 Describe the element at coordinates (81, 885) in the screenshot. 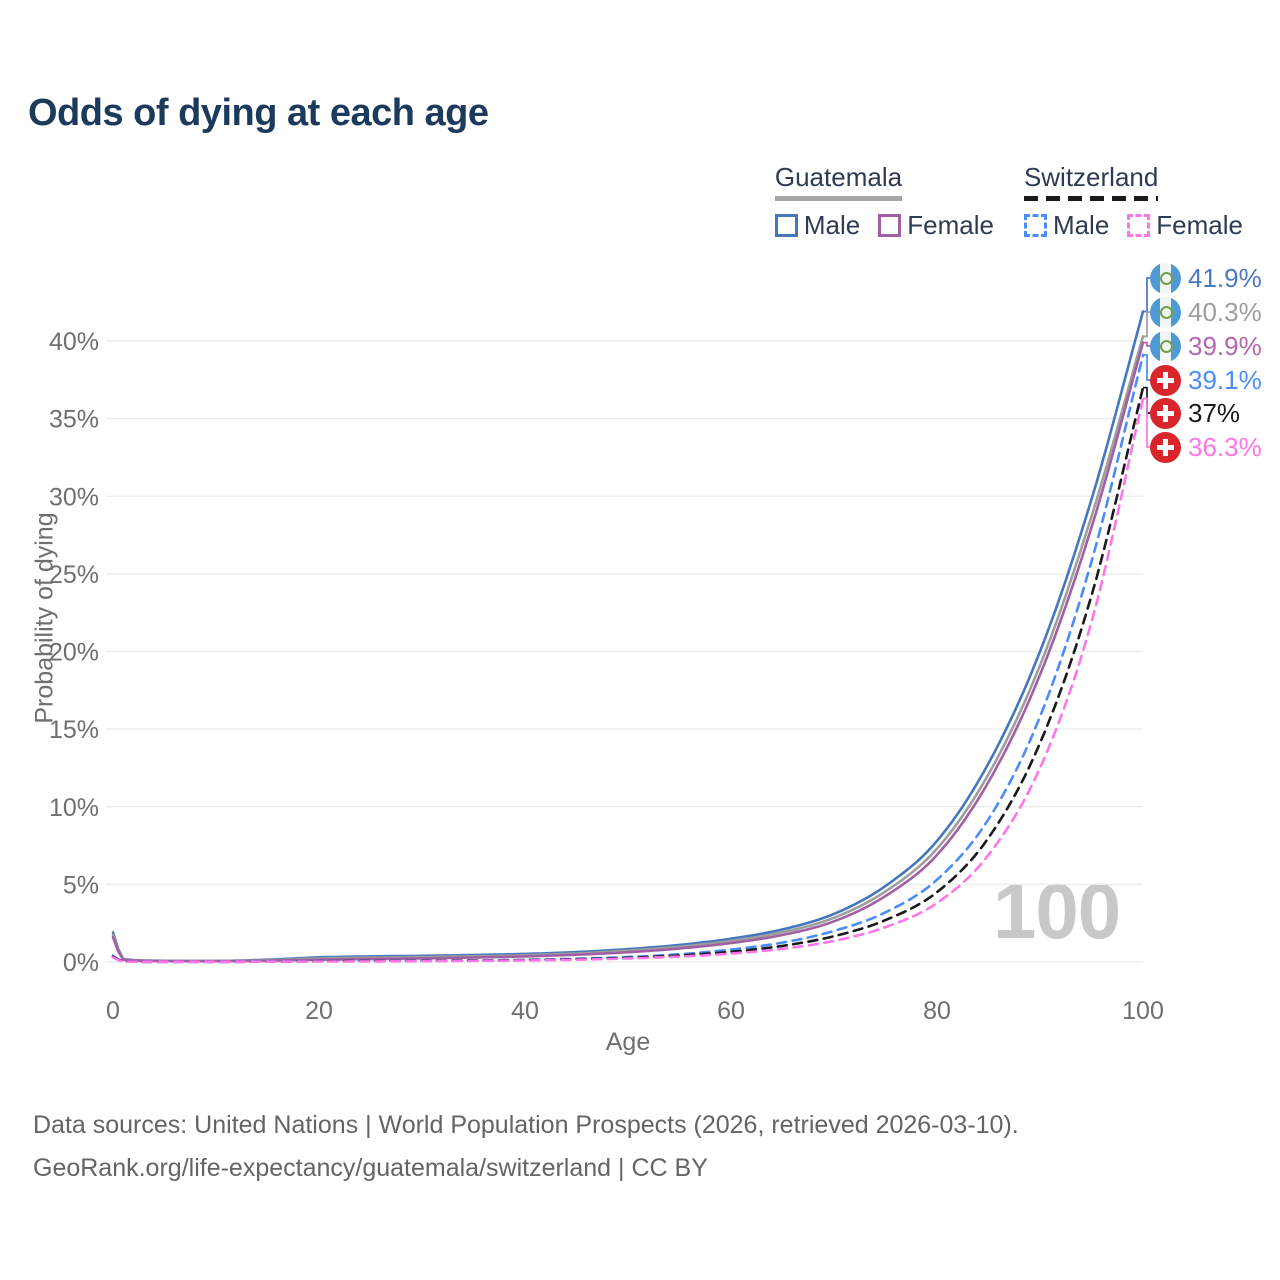

I see `y-tick-5%: 5%` at that location.